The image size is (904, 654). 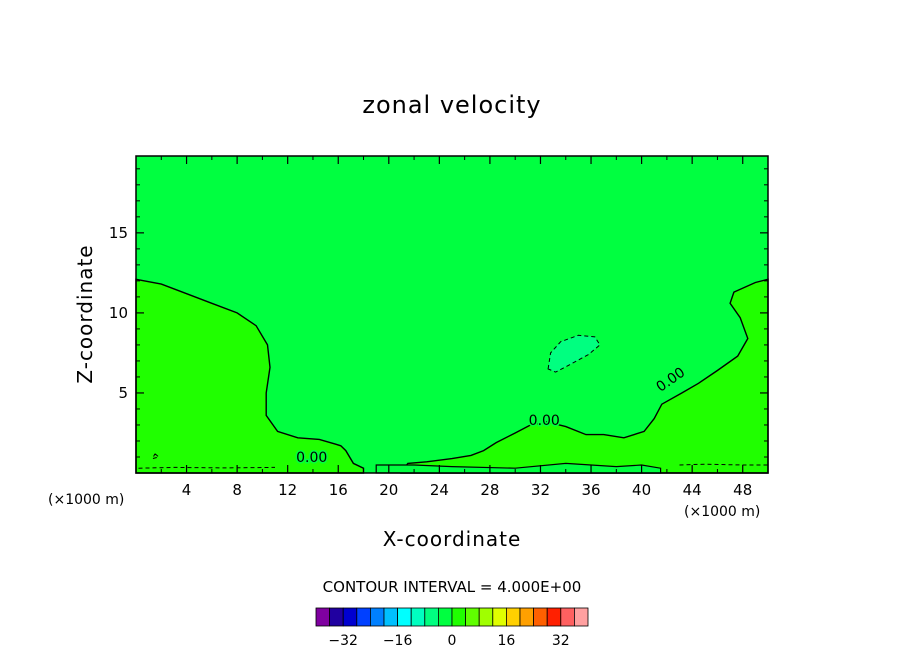 What do you see at coordinates (338, 490) in the screenshot?
I see `x-tick-label: 16` at bounding box center [338, 490].